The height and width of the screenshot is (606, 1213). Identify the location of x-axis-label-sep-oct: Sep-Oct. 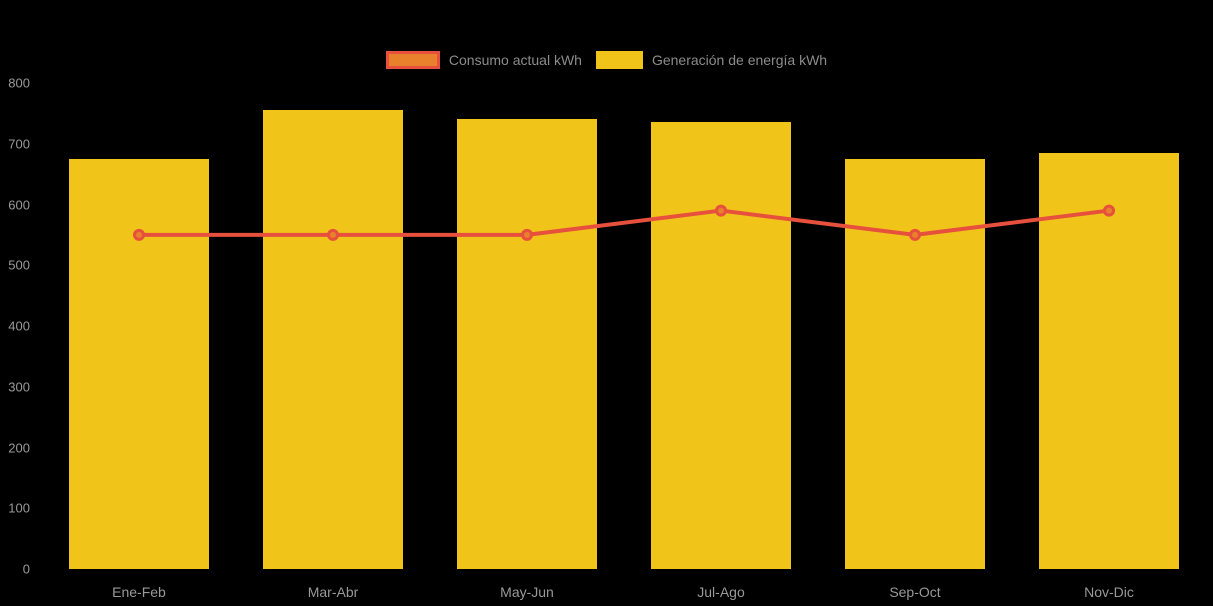
(915, 592).